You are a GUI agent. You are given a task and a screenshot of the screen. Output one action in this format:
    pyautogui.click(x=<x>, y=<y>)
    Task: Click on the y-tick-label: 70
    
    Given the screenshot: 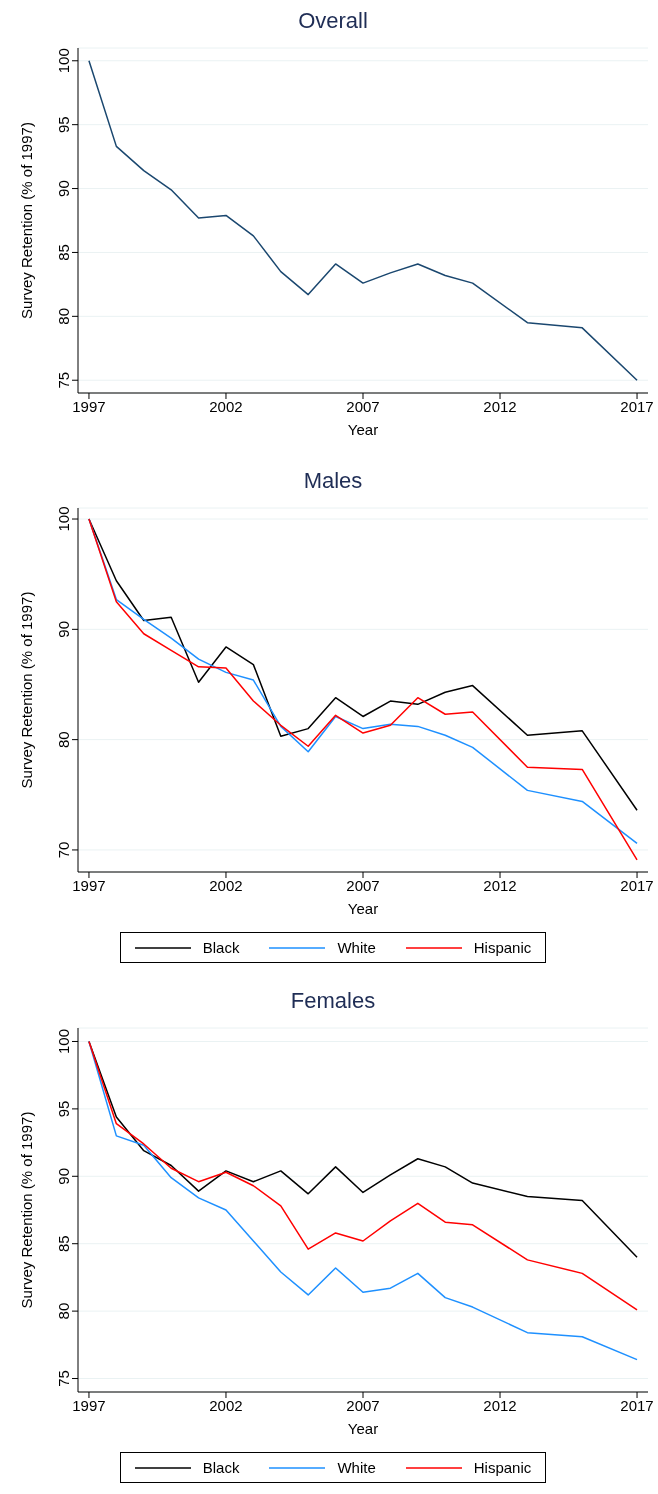 What is the action you would take?
    pyautogui.click(x=64, y=850)
    